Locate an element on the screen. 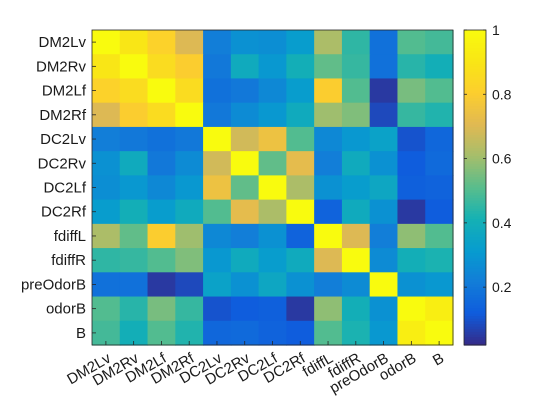  colorbar-tick-label: 0.2 is located at coordinates (502, 287).